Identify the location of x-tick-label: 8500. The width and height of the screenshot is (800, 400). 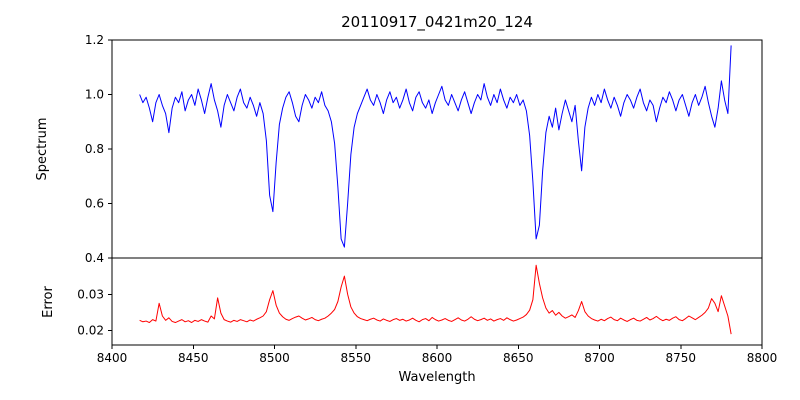
(274, 358).